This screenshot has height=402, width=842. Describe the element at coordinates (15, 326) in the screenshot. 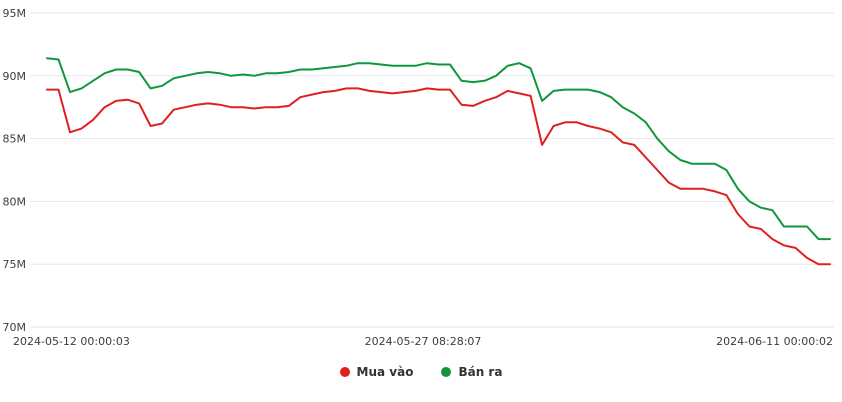

I see `svg-text: 70M` at that location.